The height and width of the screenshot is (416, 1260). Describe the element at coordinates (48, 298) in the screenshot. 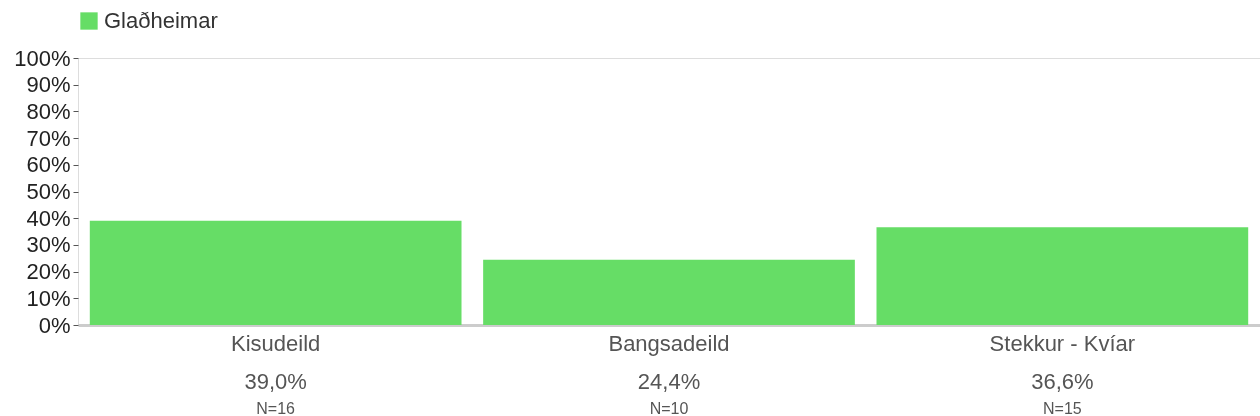

I see `y-tick-label: 10%` at that location.